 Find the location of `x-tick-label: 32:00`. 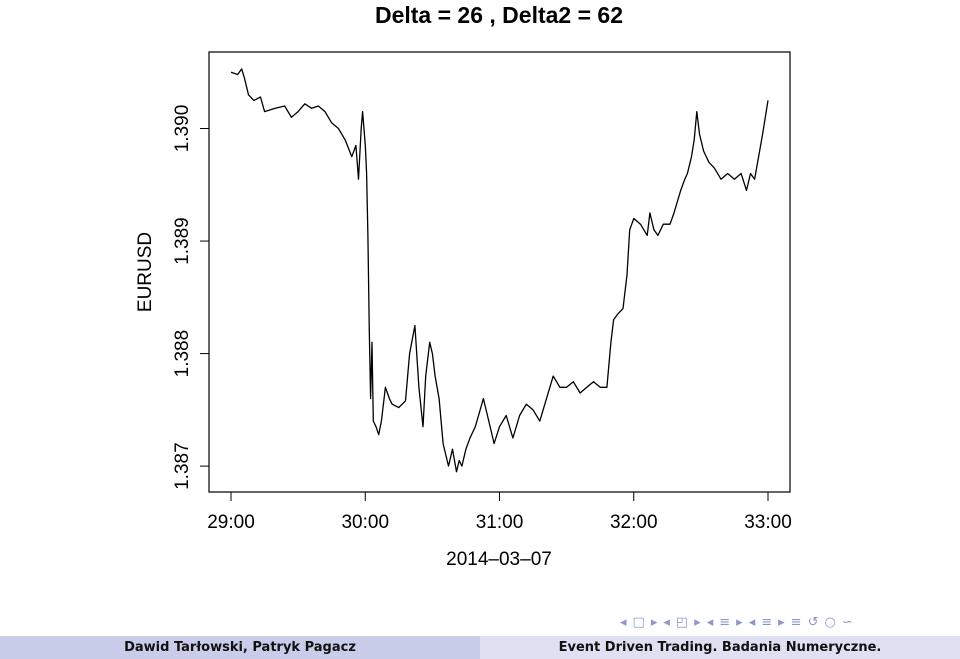

x-tick-label: 32:00 is located at coordinates (634, 522).